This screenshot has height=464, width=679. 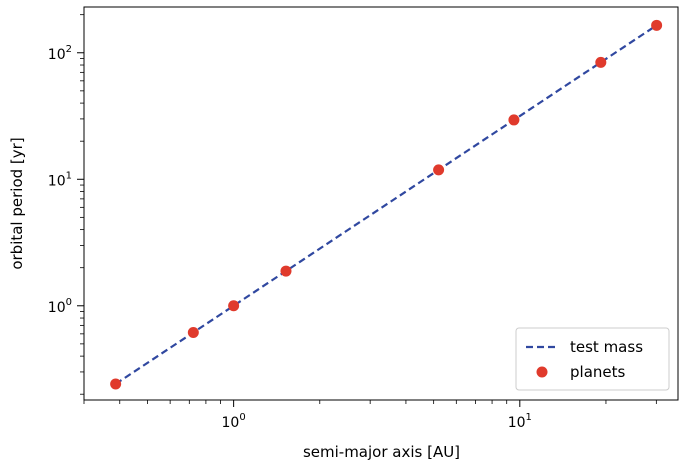 I want to click on y-tick-label: 10¹, so click(x=60, y=179).